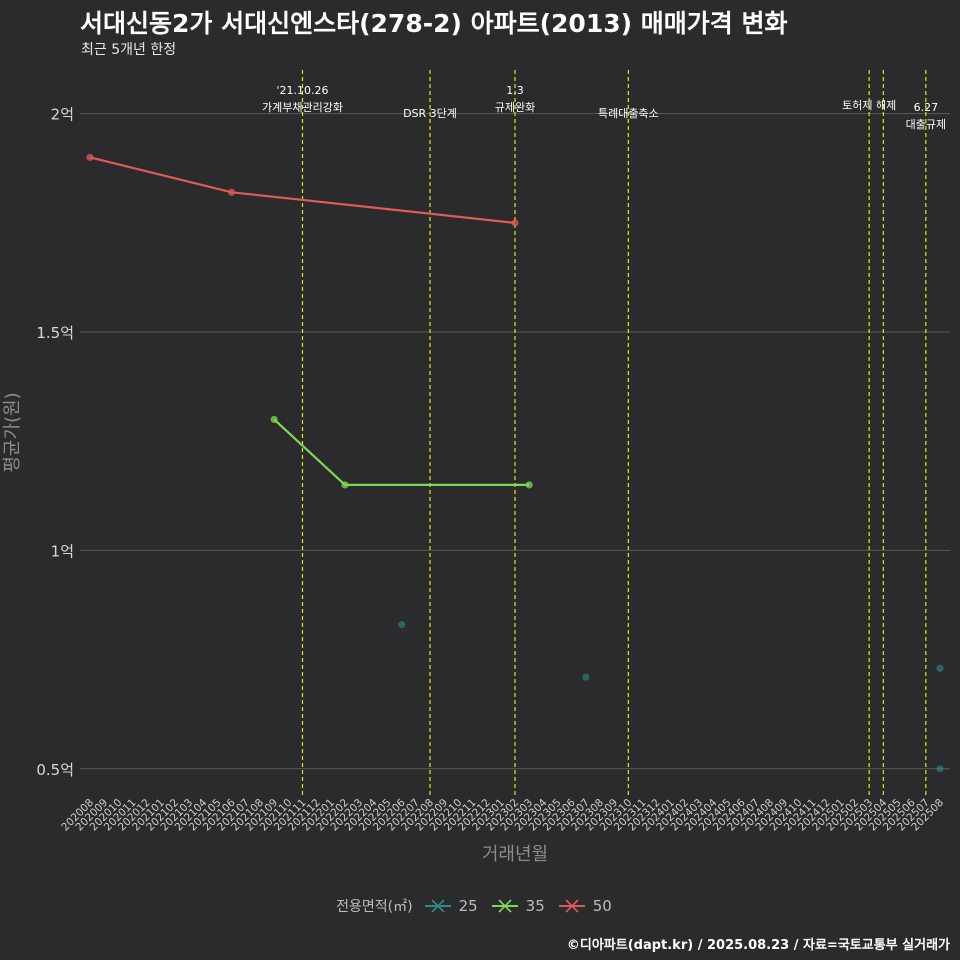 The image size is (960, 960). I want to click on x-axis-title: 거래년월, so click(515, 854).